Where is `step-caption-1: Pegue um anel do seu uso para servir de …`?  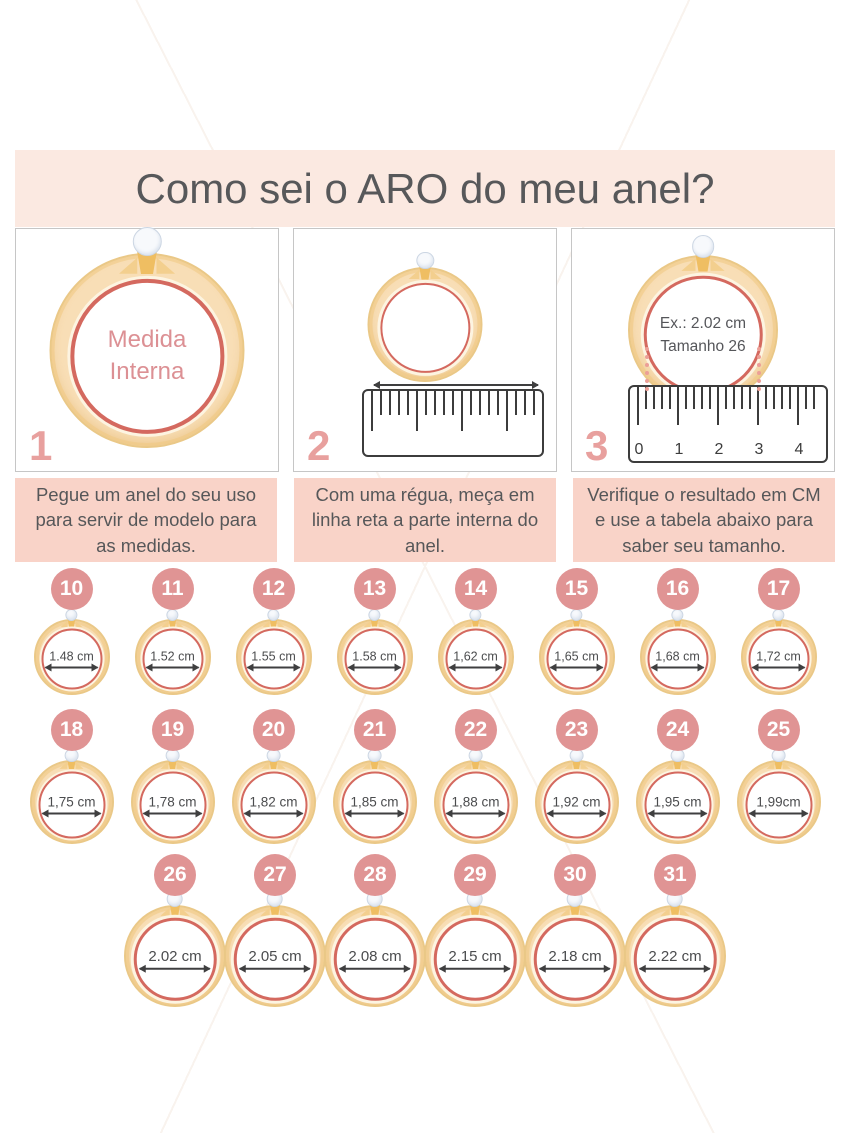
step-caption-1: Pegue um anel do seu uso para servir de … is located at coordinates (146, 520).